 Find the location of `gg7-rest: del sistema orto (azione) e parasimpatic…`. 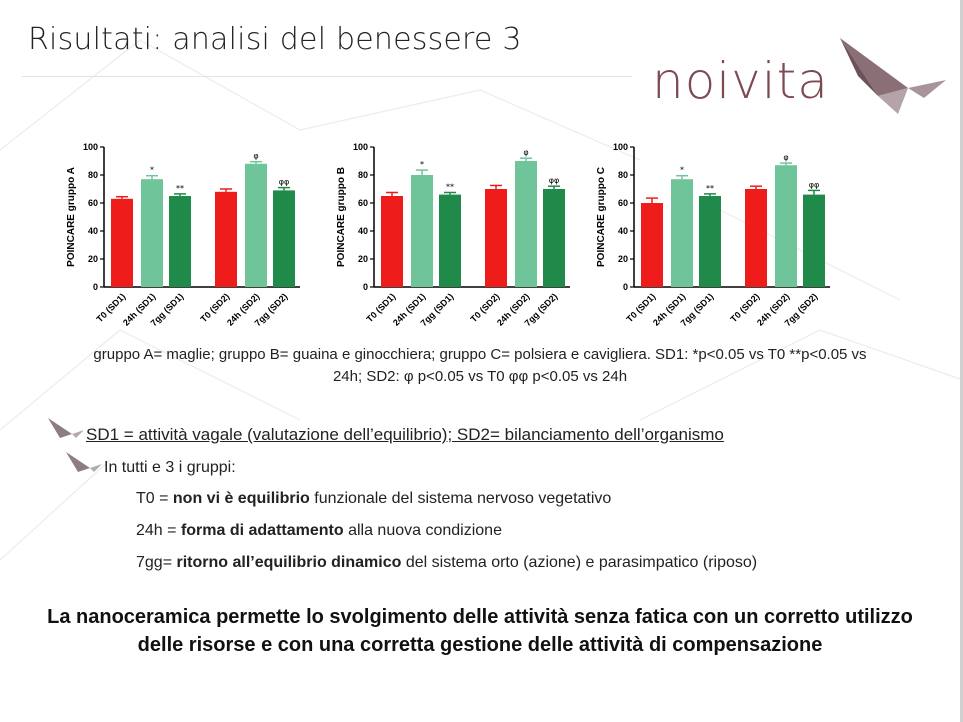

gg7-rest: del sistema orto (azione) e parasimpatic… is located at coordinates (579, 562).